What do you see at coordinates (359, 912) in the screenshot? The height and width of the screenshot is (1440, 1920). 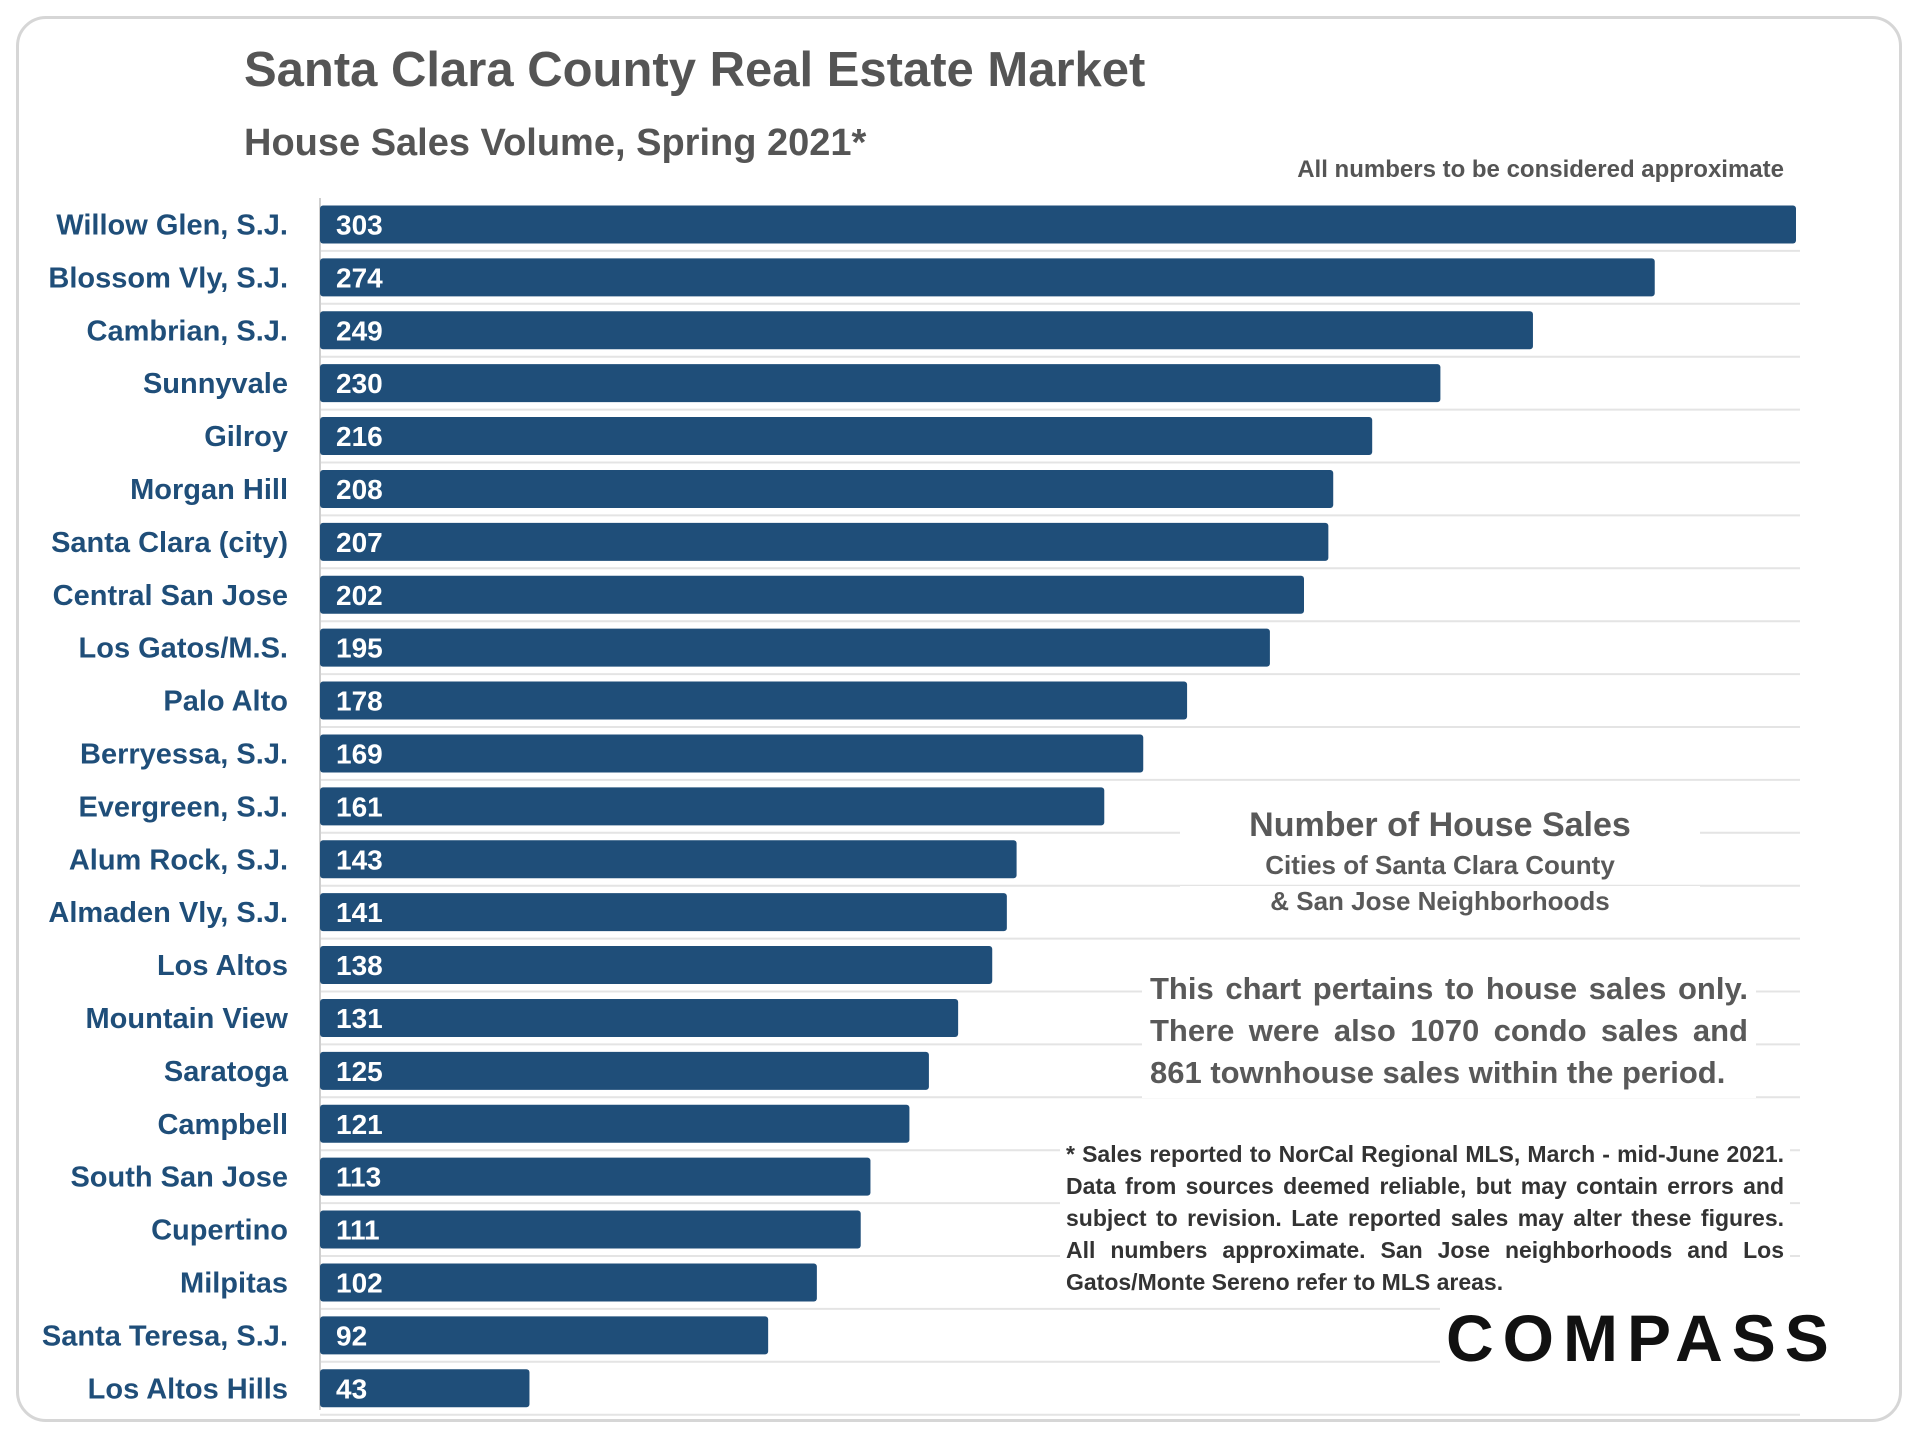 I see `bar-value-label: 141` at bounding box center [359, 912].